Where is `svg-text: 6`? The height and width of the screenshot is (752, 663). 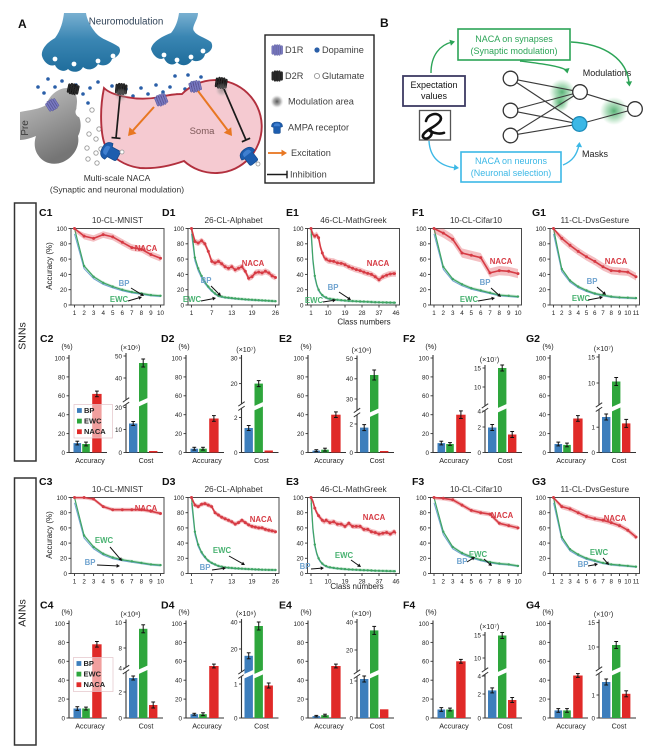
svg-text: 6 is located at coordinates (481, 313).